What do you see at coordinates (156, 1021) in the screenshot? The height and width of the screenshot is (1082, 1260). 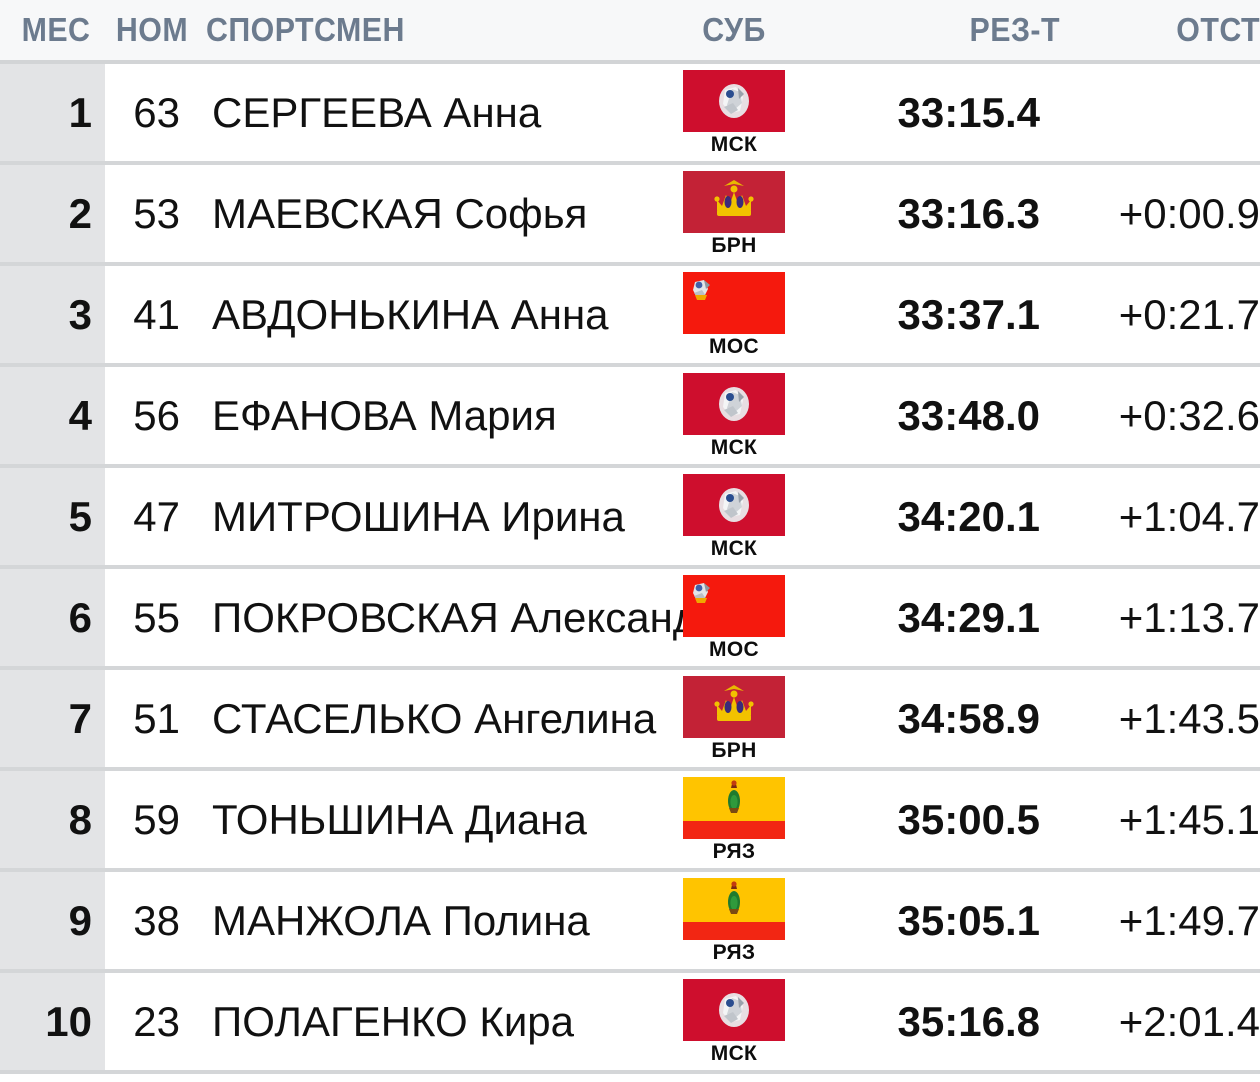 I see `cell-bib-number: 23` at bounding box center [156, 1021].